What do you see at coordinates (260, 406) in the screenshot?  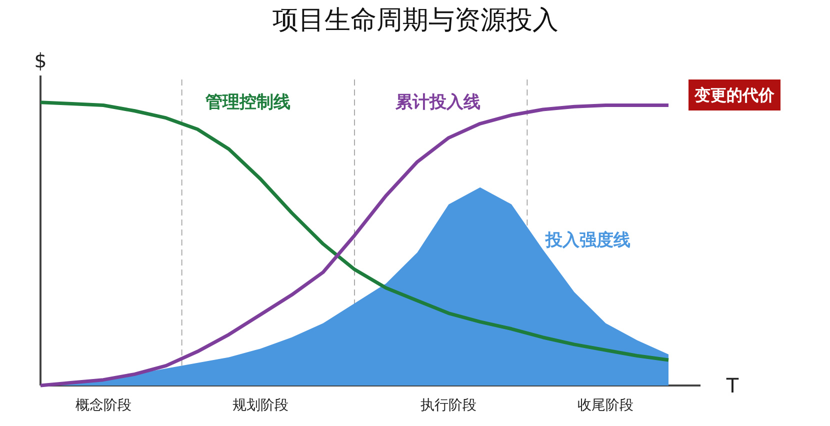 I see `x-tick-label: 规划阶段` at bounding box center [260, 406].